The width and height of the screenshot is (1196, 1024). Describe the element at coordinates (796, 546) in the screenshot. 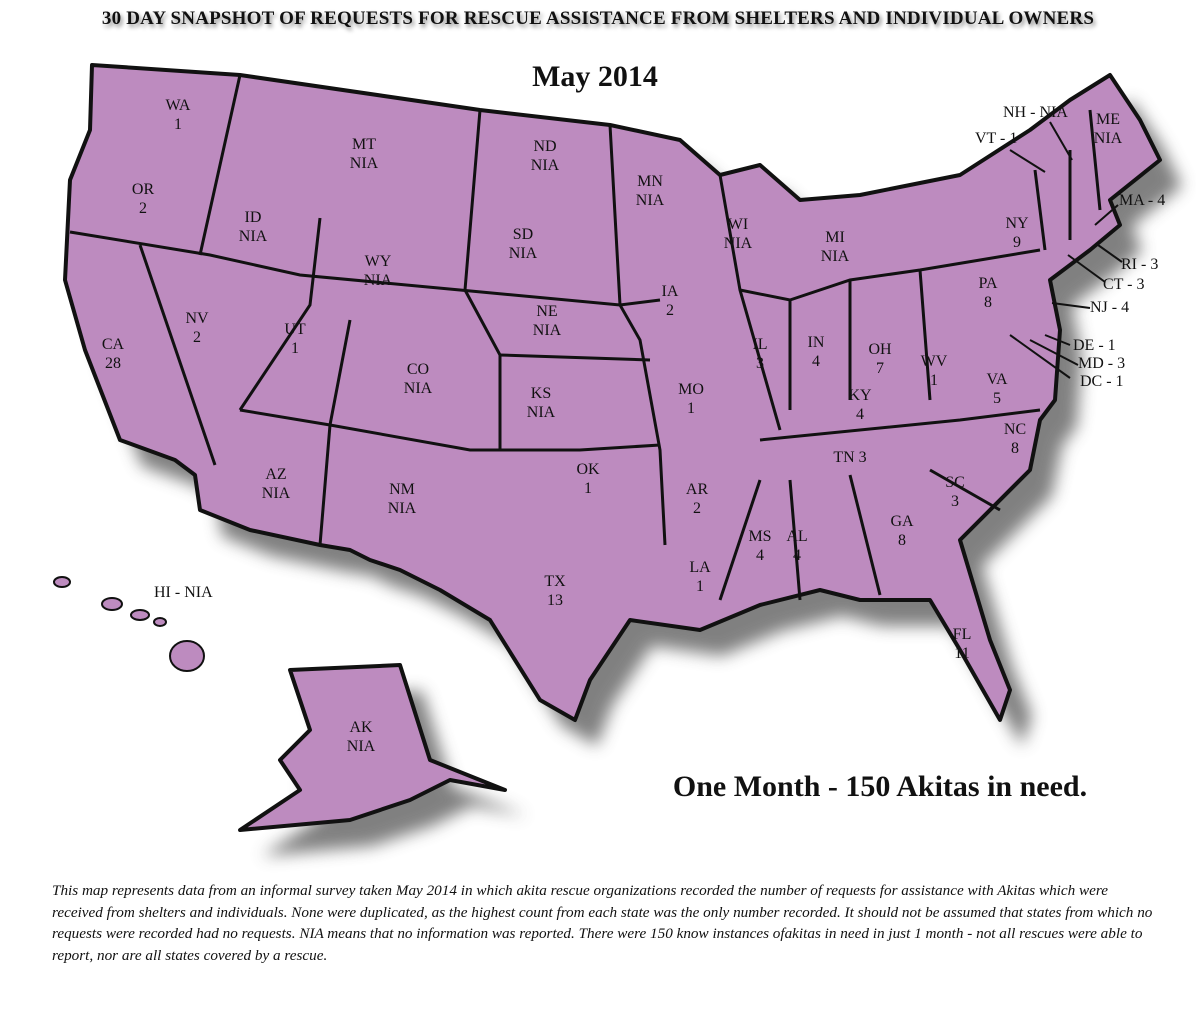

I see `state-label-al: AL 4` at that location.